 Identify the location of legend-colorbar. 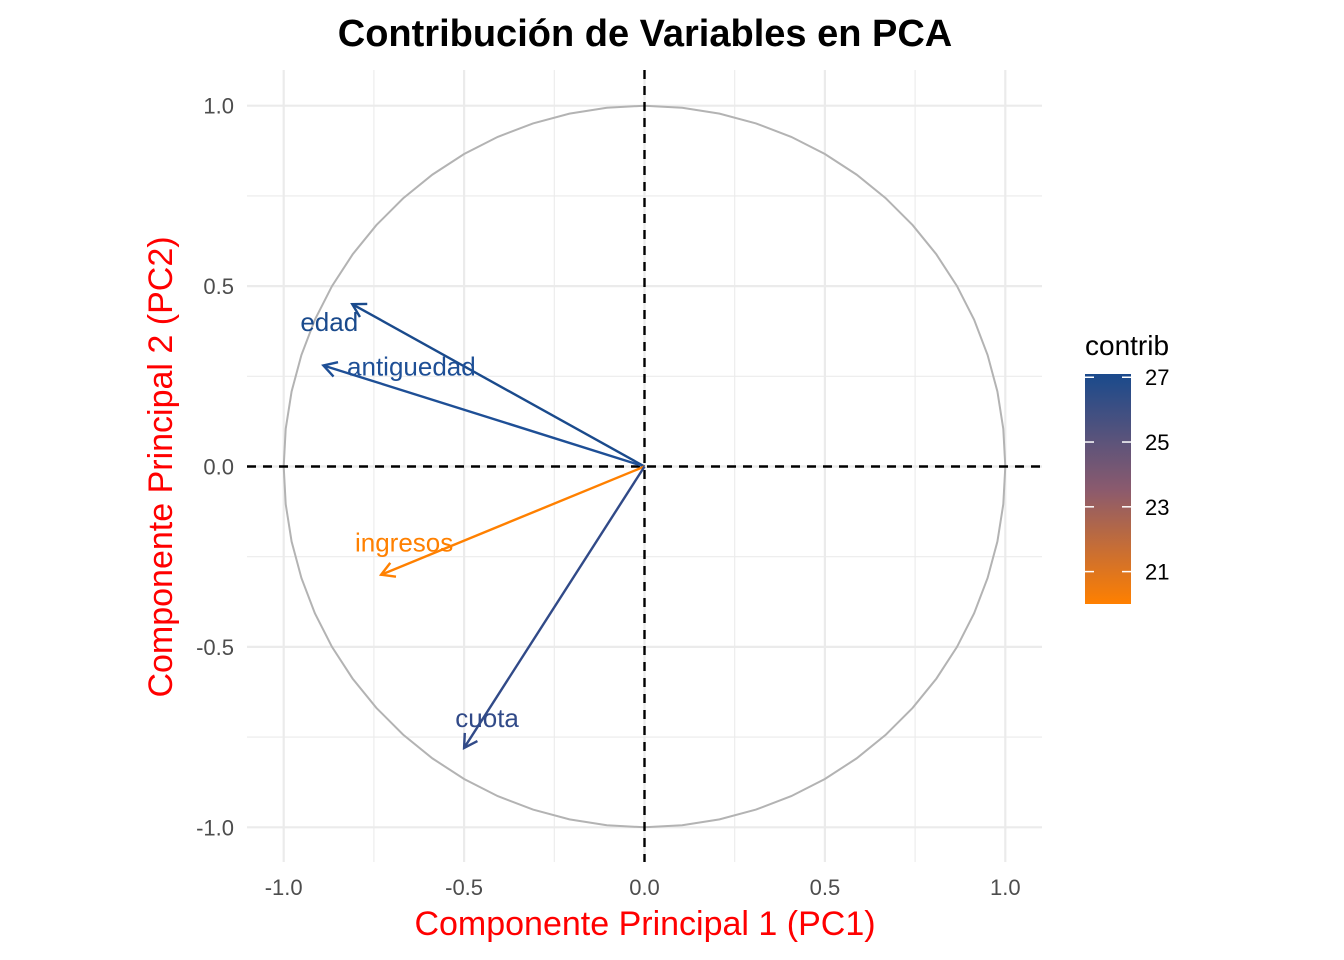
(1108, 489).